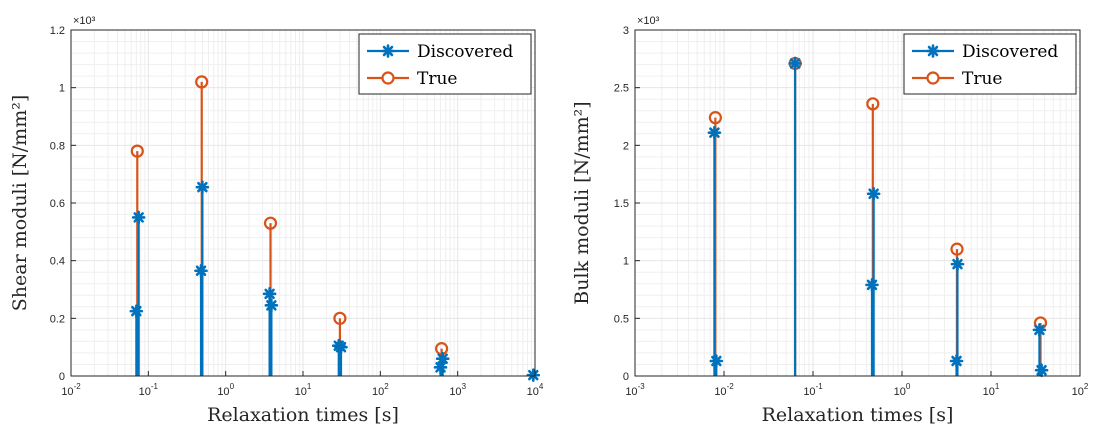 The width and height of the screenshot is (1106, 433). Describe the element at coordinates (57, 262) in the screenshot. I see `y-tick-label: 0.4` at that location.